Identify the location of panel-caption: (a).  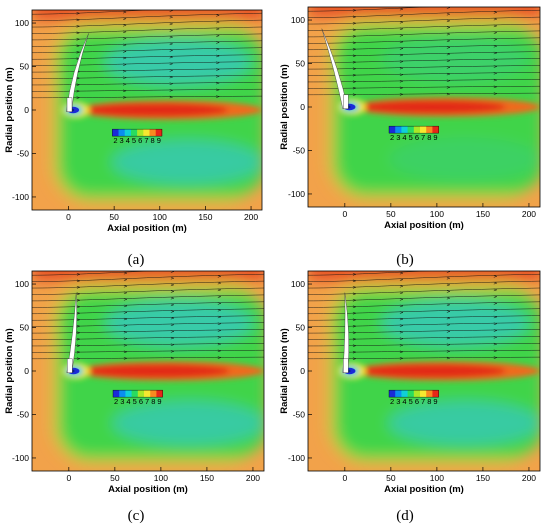
(136, 260).